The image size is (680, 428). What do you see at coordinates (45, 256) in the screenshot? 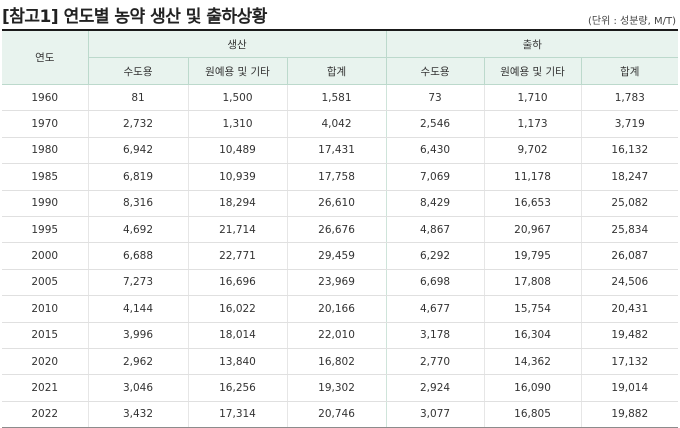
I see `year-cell: 2000` at bounding box center [45, 256].